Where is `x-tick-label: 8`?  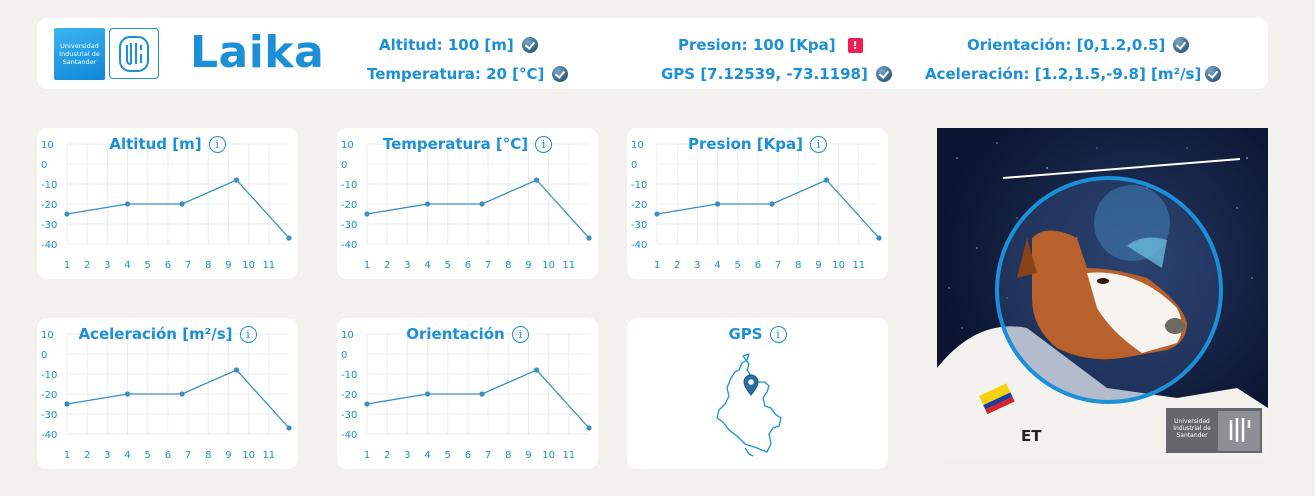 x-tick-label: 8 is located at coordinates (208, 455).